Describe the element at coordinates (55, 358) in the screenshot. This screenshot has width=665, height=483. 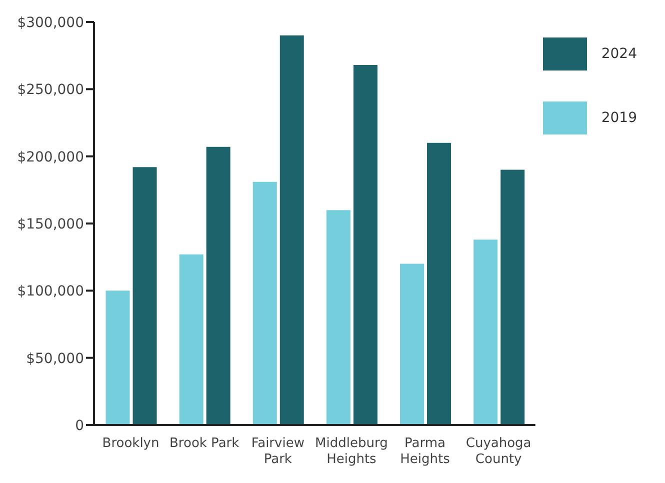
I see `y-tick-label: $50,000` at that location.